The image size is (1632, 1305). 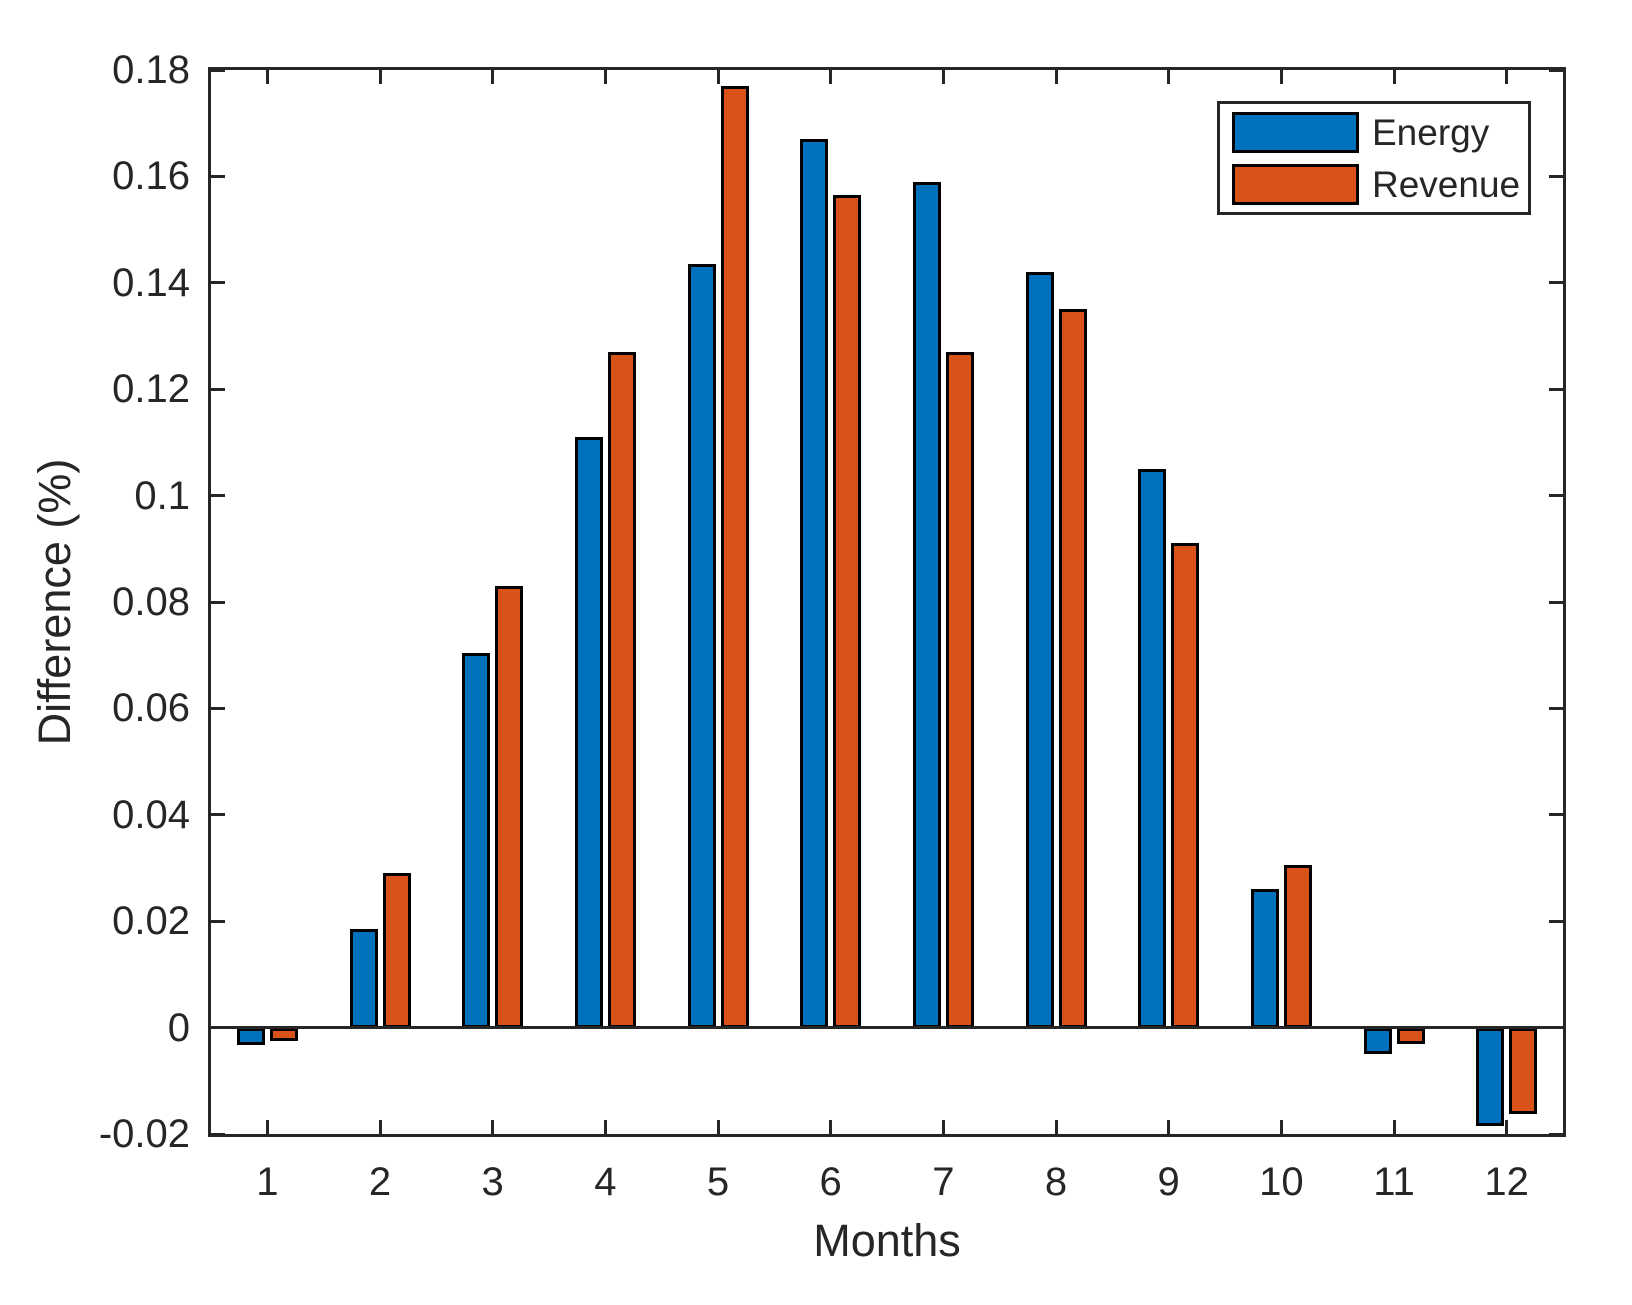 What do you see at coordinates (830, 1182) in the screenshot?
I see `x-tick-label: 6` at bounding box center [830, 1182].